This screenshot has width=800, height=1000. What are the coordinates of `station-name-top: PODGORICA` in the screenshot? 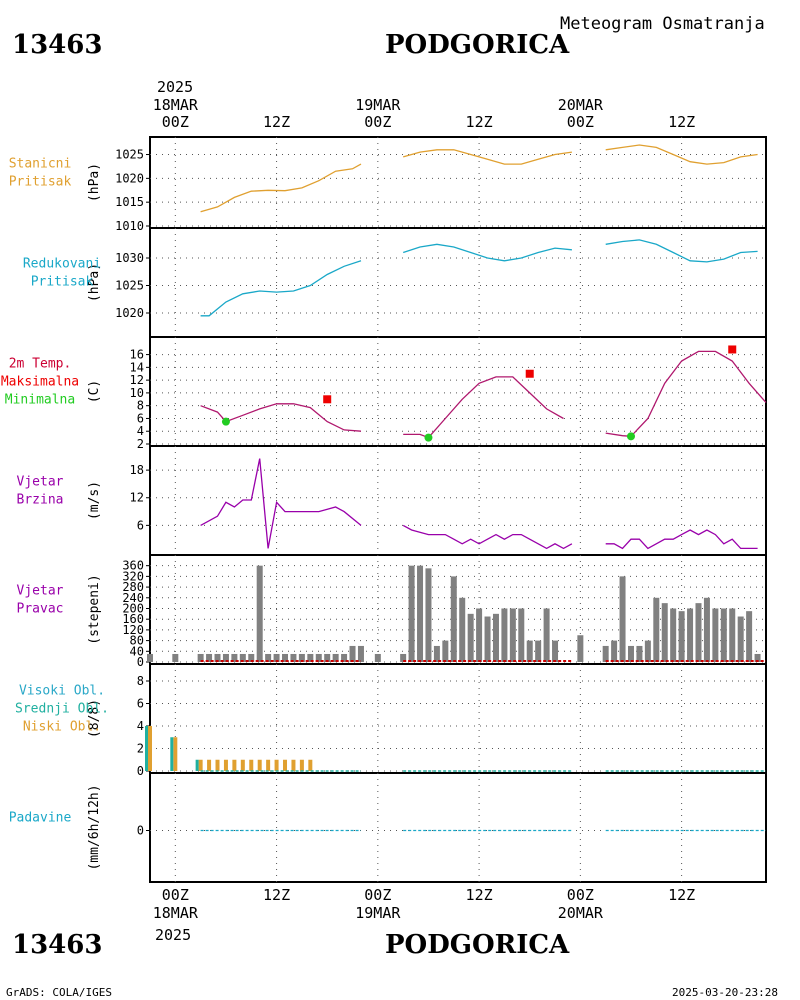 It's located at (477, 45).